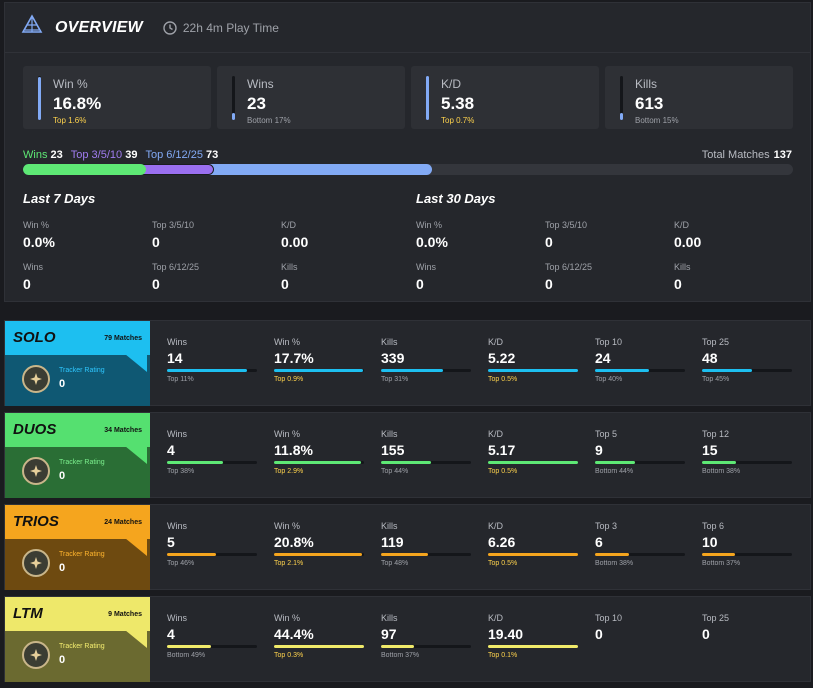 Image resolution: width=813 pixels, height=688 pixels. What do you see at coordinates (99, 27) in the screenshot?
I see `page-title: OVERVIEW` at bounding box center [99, 27].